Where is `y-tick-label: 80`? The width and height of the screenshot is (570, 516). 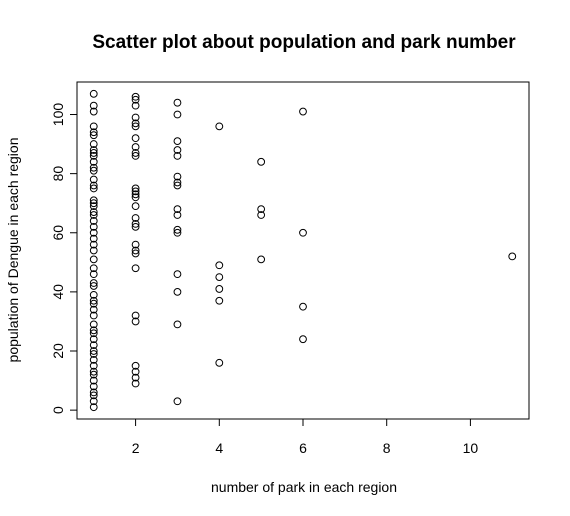
y-tick-label: 80 is located at coordinates (58, 174).